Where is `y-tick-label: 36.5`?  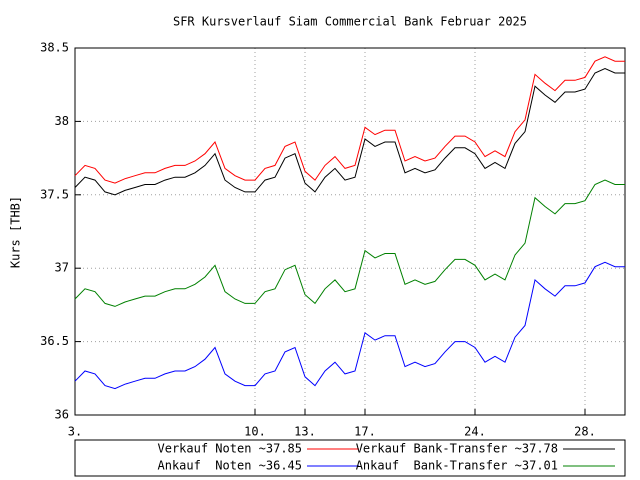 y-tick-label: 36.5 is located at coordinates (54, 341).